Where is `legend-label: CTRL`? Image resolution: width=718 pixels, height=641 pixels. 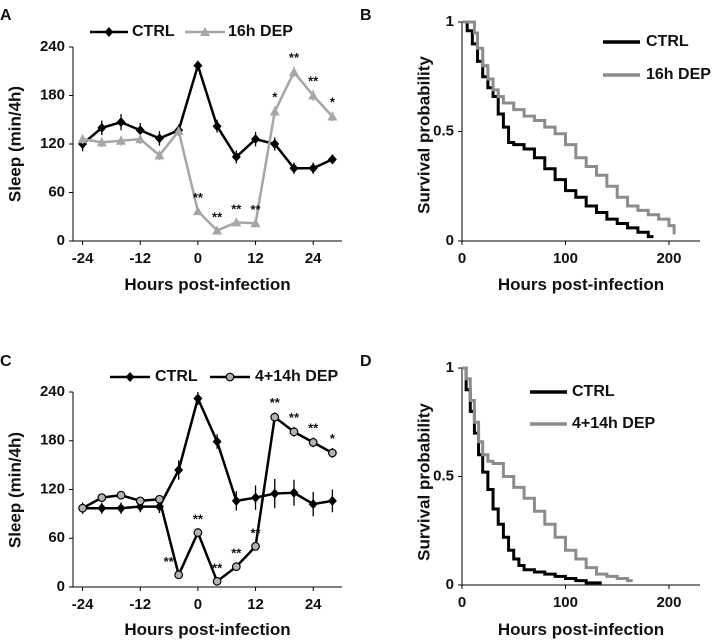
legend-label: CTRL is located at coordinates (667, 41).